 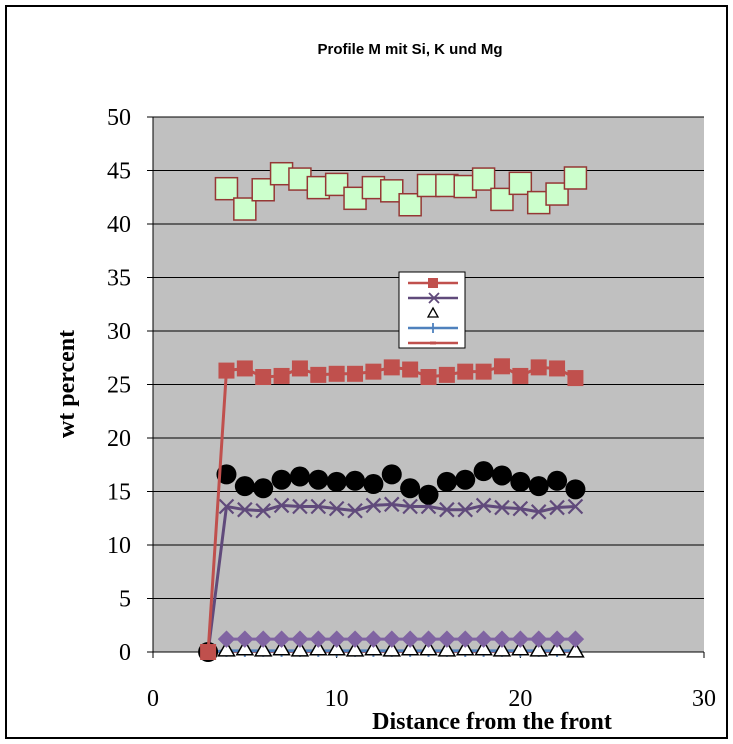 I want to click on y-tick-label: 5, so click(x=125, y=600).